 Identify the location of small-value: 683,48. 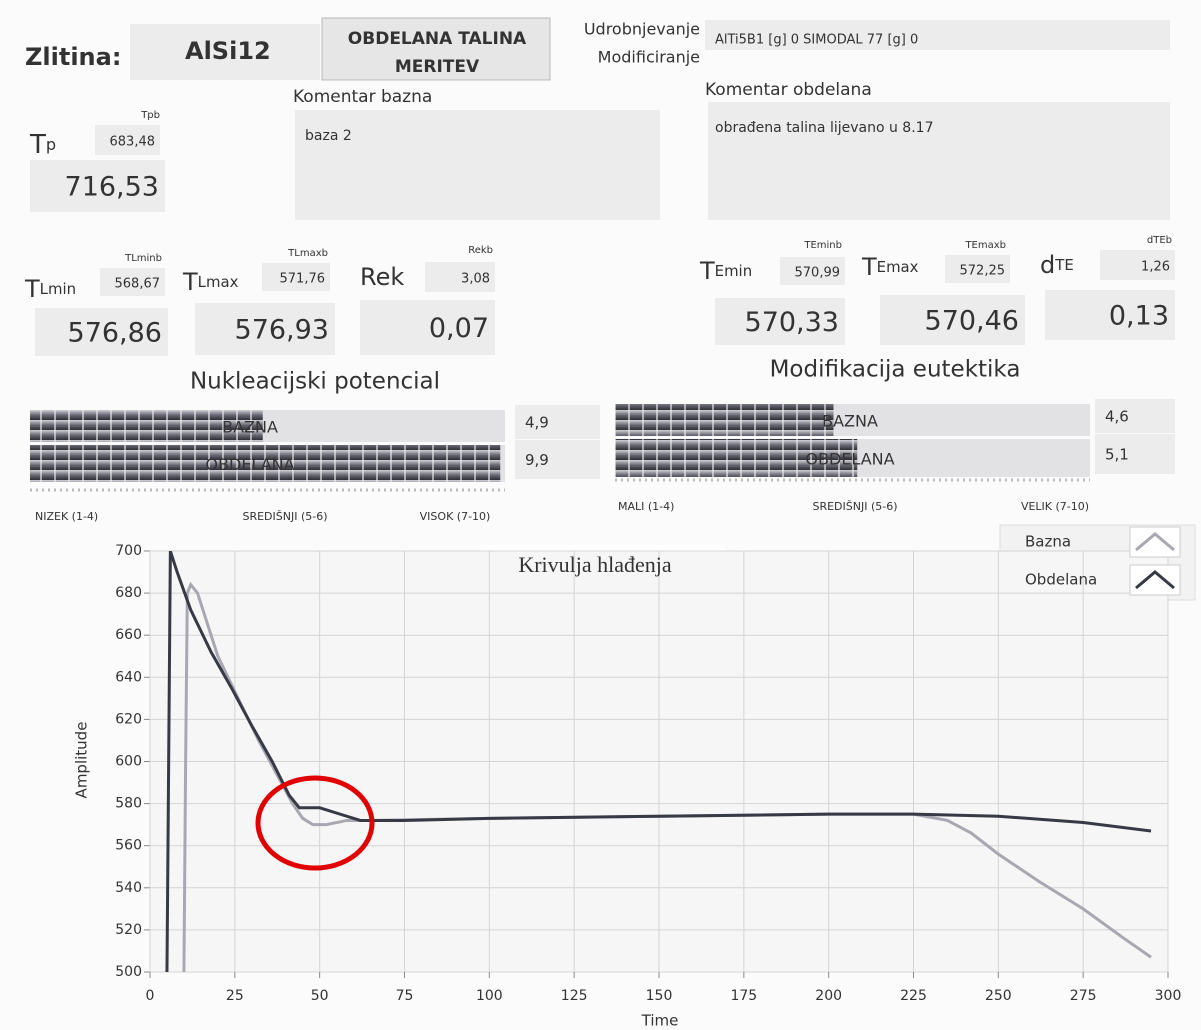
(133, 142).